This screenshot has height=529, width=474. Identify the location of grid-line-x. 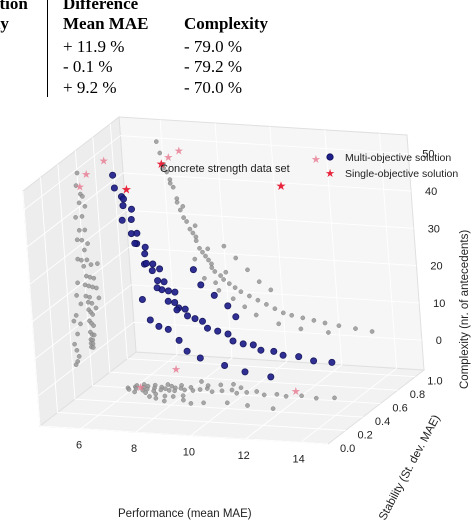
(184, 277).